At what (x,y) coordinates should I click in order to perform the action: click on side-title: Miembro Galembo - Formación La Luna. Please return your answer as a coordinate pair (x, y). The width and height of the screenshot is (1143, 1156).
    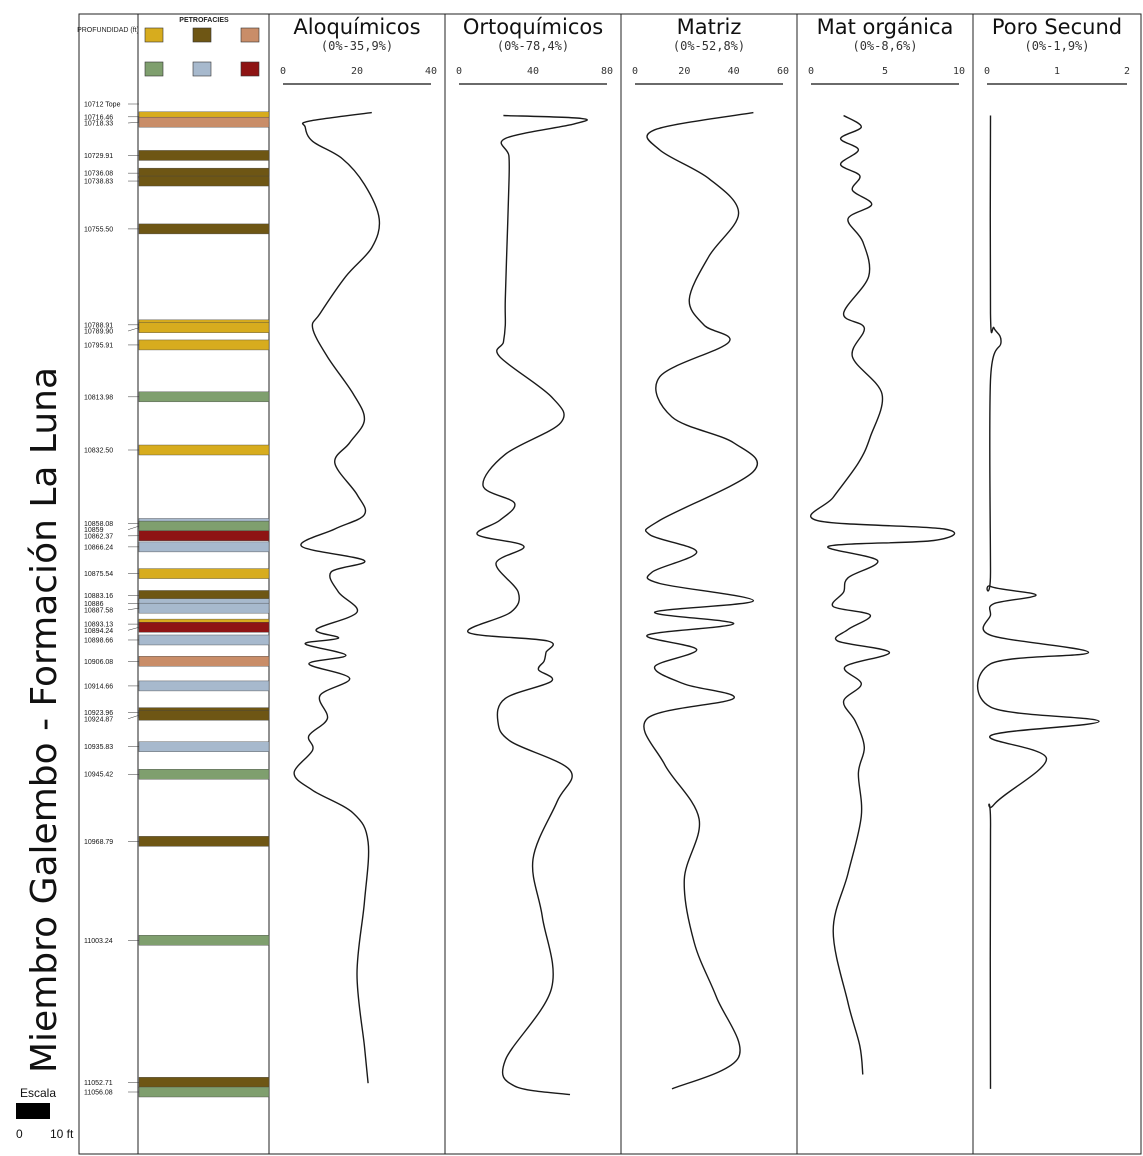
    Looking at the image, I should click on (44, 720).